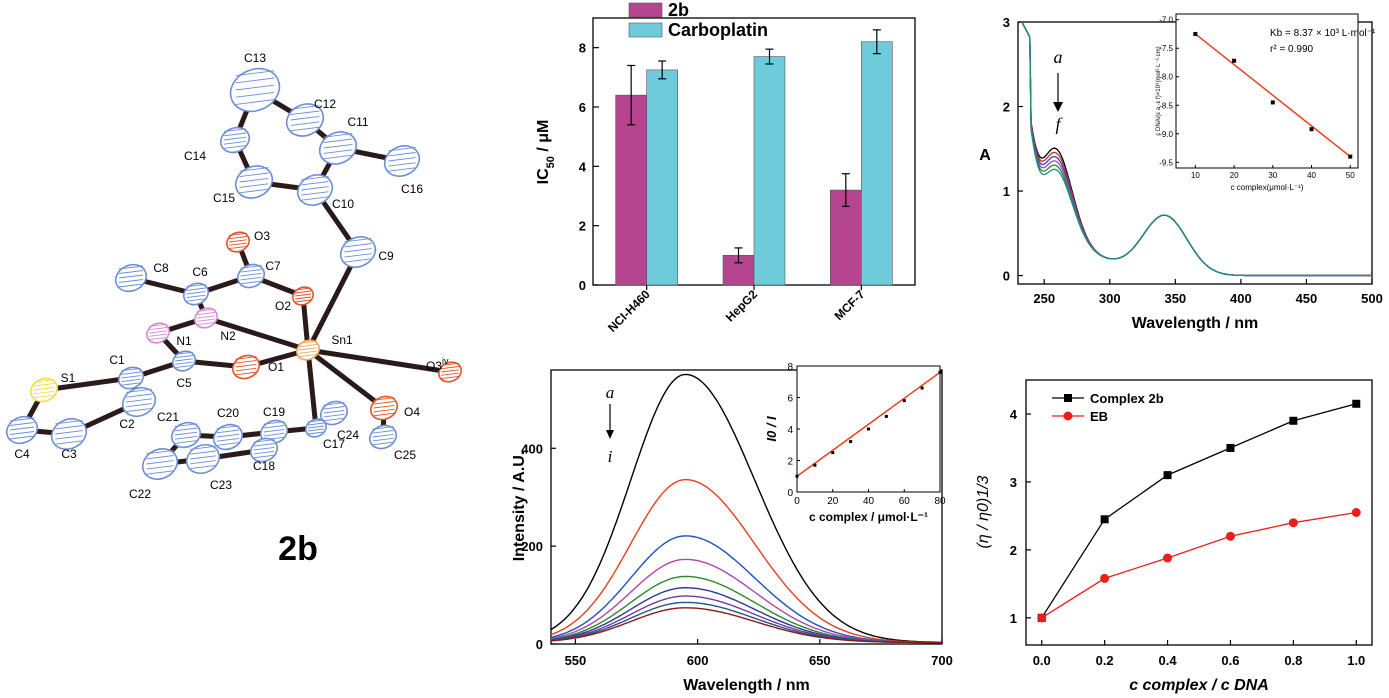  What do you see at coordinates (582, 107) in the screenshot?
I see `ic50-ytick-label: 6` at bounding box center [582, 107].